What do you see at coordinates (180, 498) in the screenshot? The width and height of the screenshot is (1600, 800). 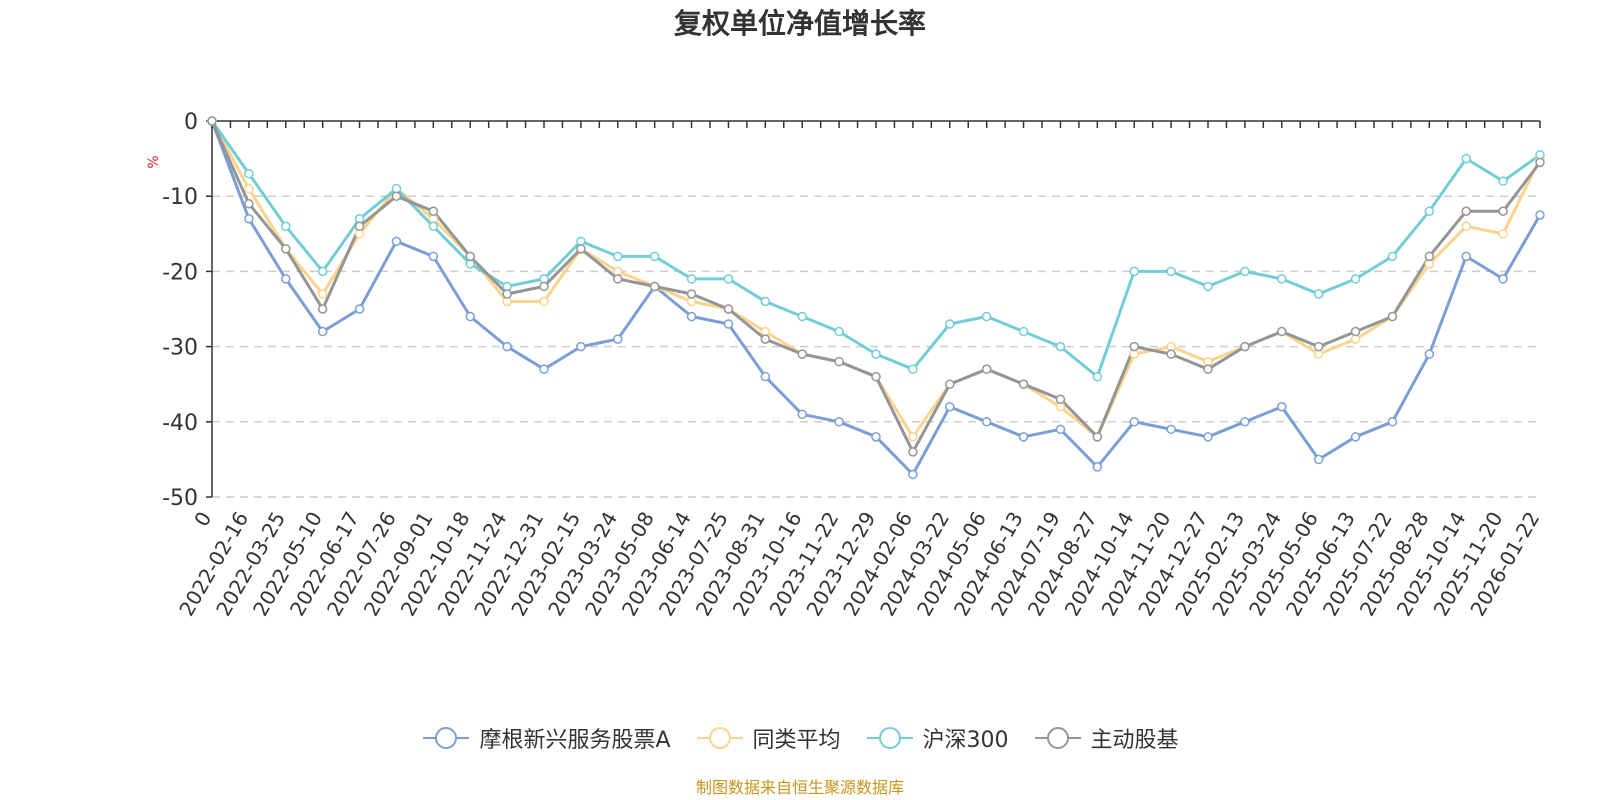 I see `y-tick-label: -50` at bounding box center [180, 498].